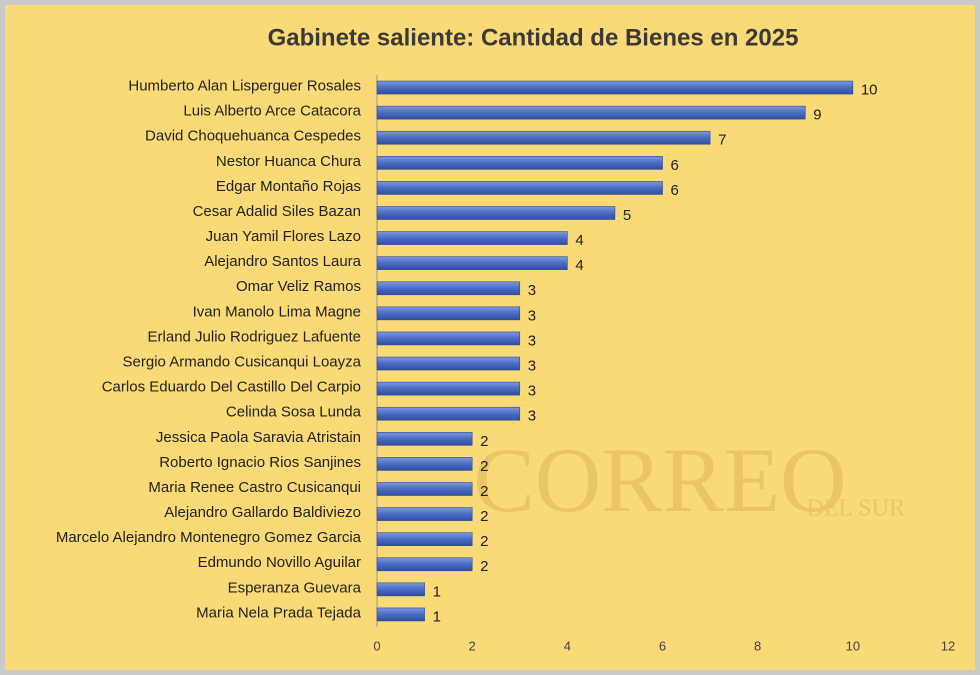  I want to click on data-label: 10, so click(869, 90).